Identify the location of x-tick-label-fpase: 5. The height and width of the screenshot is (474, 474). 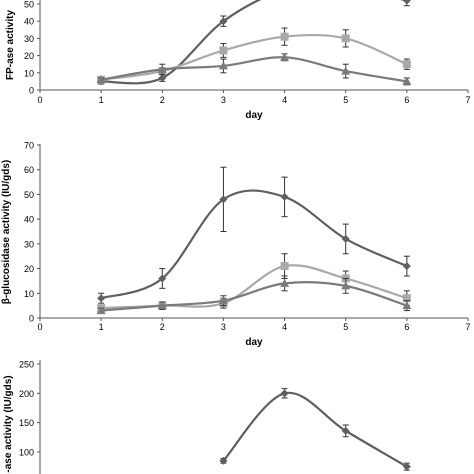
(345, 100).